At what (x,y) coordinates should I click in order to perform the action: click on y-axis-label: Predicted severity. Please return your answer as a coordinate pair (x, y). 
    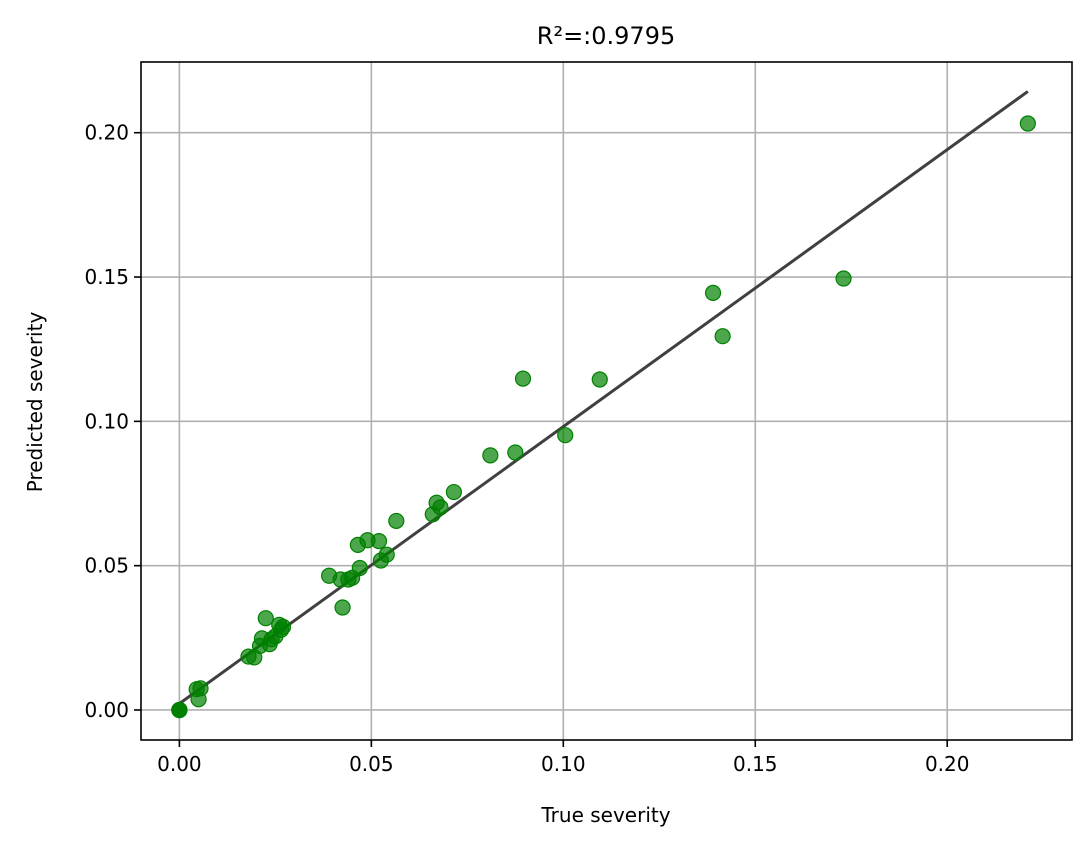
    Looking at the image, I should click on (35, 402).